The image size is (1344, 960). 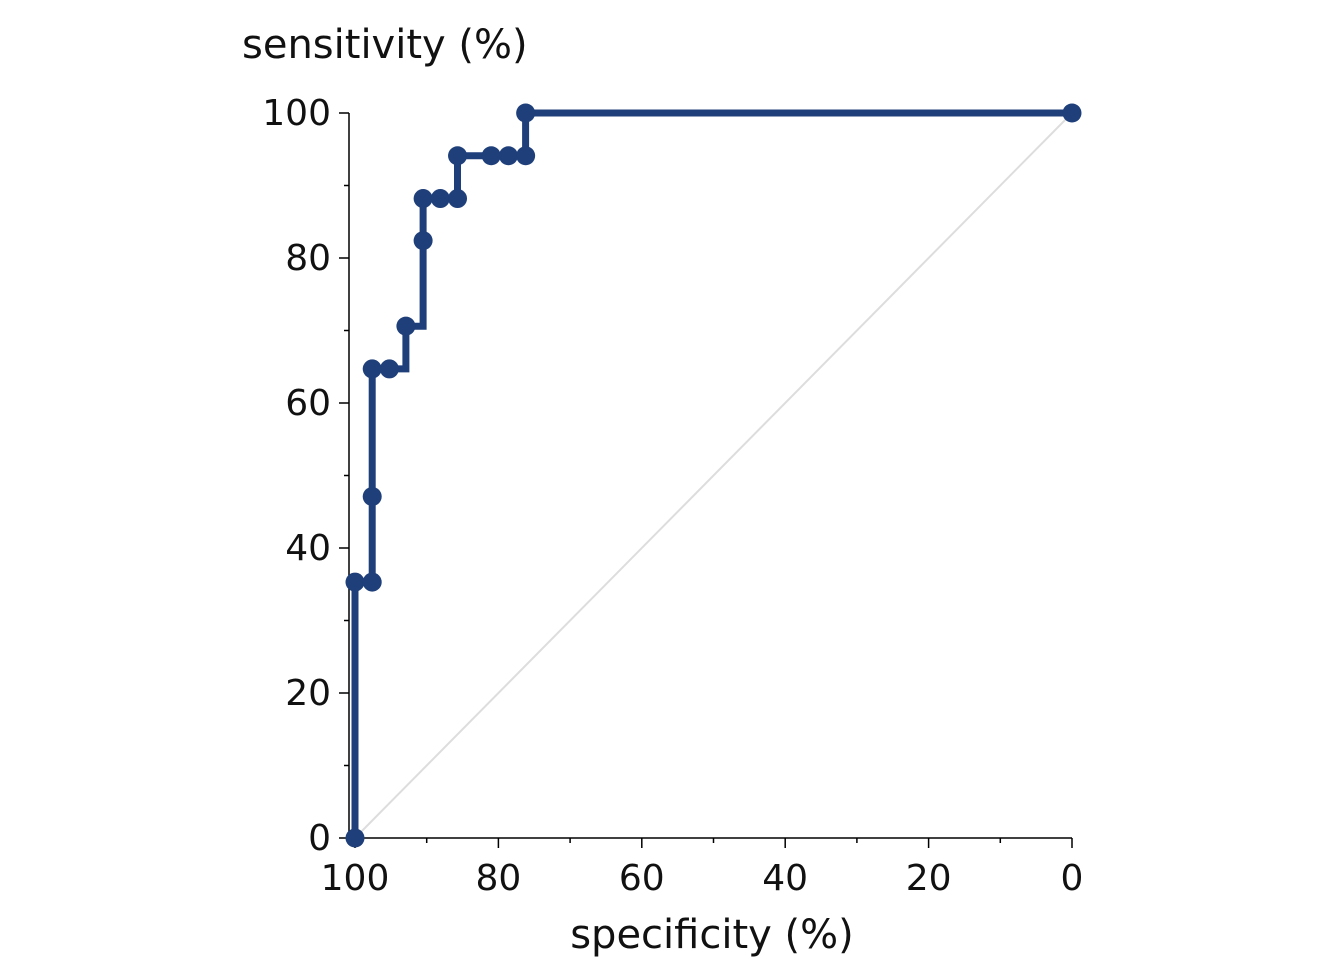 What do you see at coordinates (929, 878) in the screenshot?
I see `x-tick-label: 20` at bounding box center [929, 878].